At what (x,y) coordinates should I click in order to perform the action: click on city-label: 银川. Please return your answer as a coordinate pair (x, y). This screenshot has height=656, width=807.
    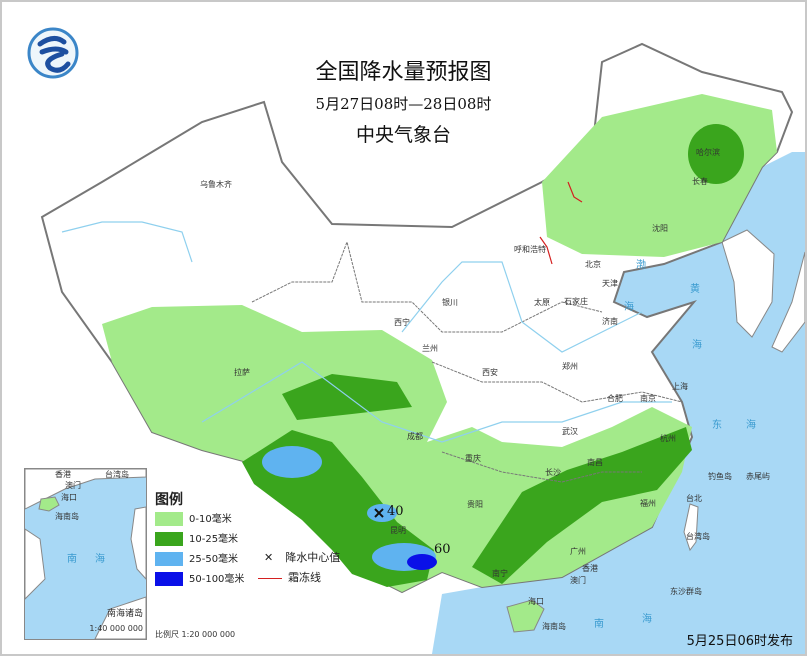
    Looking at the image, I should click on (450, 302).